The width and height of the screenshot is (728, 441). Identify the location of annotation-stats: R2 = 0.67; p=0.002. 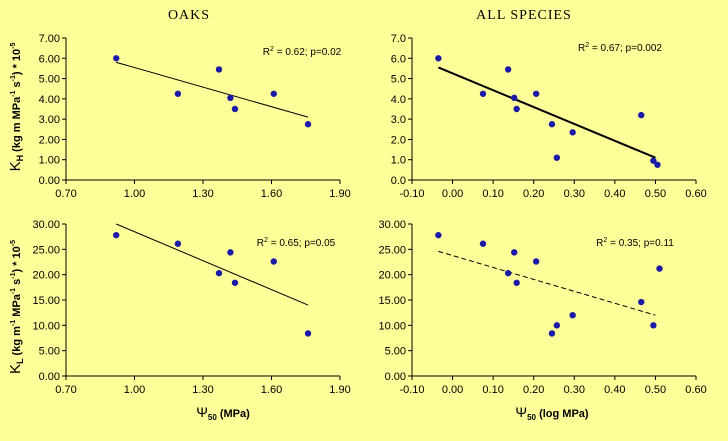
(620, 48).